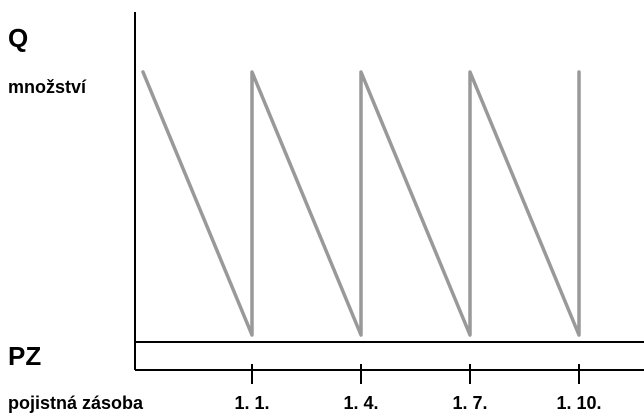 The width and height of the screenshot is (644, 415). Describe the element at coordinates (418, 388) in the screenshot. I see `tick-group: 1. 1. 1. 4. 1. 7. 1. 10.` at that location.